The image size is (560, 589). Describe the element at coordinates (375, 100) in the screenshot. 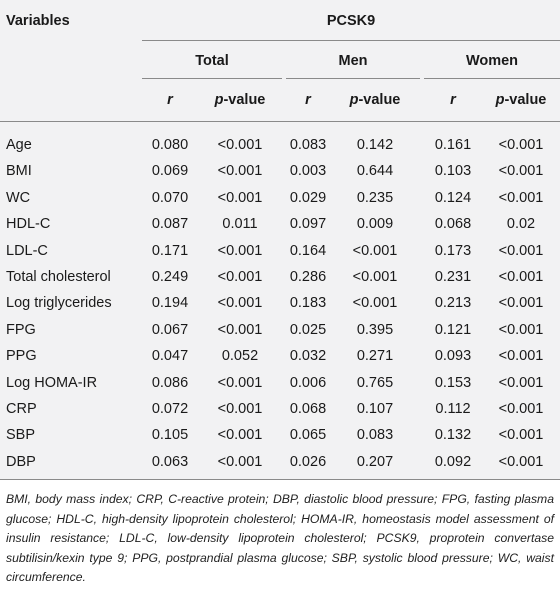

I see `men-p-header: p-value` at that location.